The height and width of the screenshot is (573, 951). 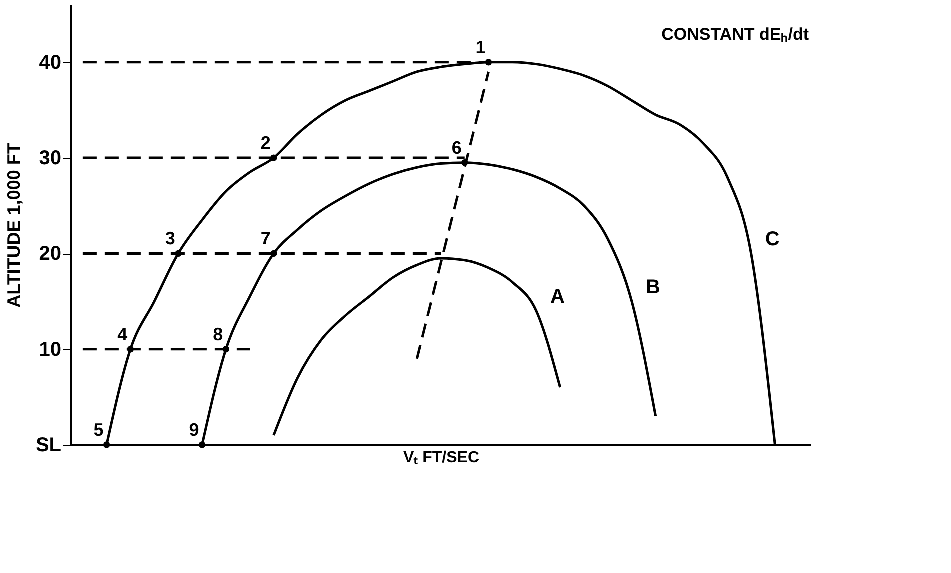 I want to click on series-label: 1, so click(x=481, y=47).